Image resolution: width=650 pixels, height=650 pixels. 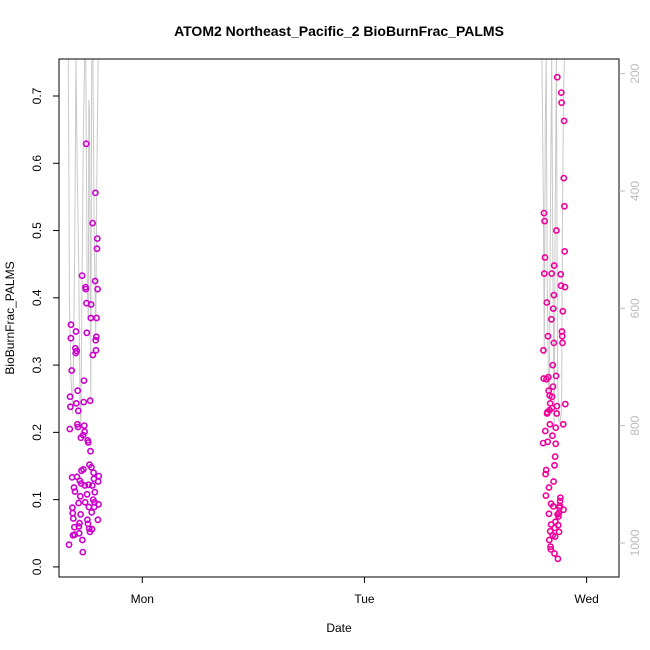 I want to click on y-tick-label: 0.7, so click(x=37, y=95).